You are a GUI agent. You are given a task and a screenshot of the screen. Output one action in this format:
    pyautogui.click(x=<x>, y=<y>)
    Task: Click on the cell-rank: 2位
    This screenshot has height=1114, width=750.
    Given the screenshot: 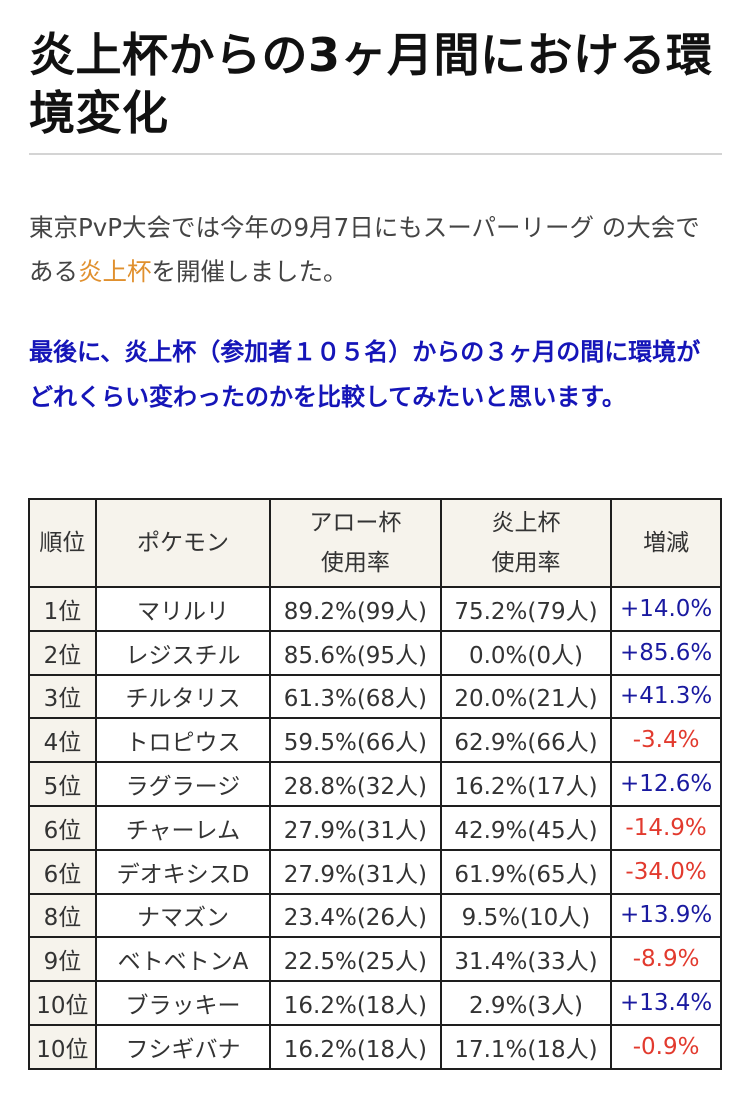 What is the action you would take?
    pyautogui.click(x=62, y=652)
    